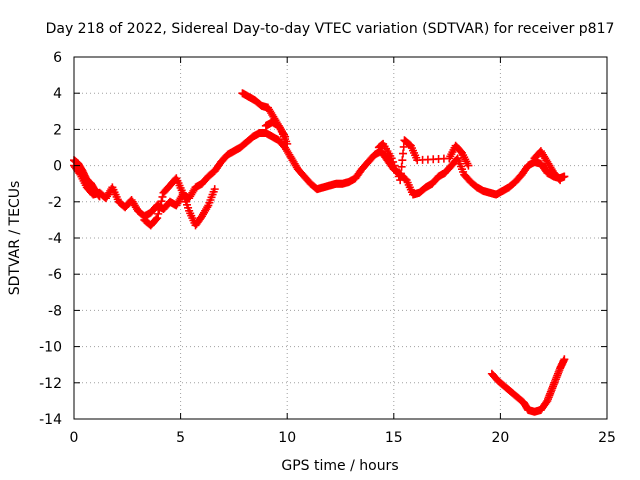  What do you see at coordinates (607, 438) in the screenshot?
I see `x-tick-label: 25` at bounding box center [607, 438].